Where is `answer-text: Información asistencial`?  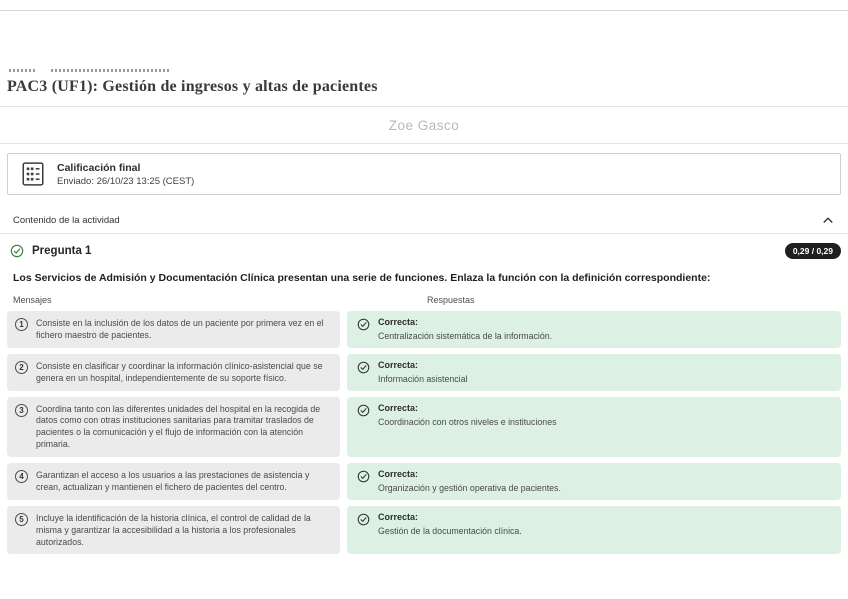 answer-text: Información asistencial is located at coordinates (423, 378).